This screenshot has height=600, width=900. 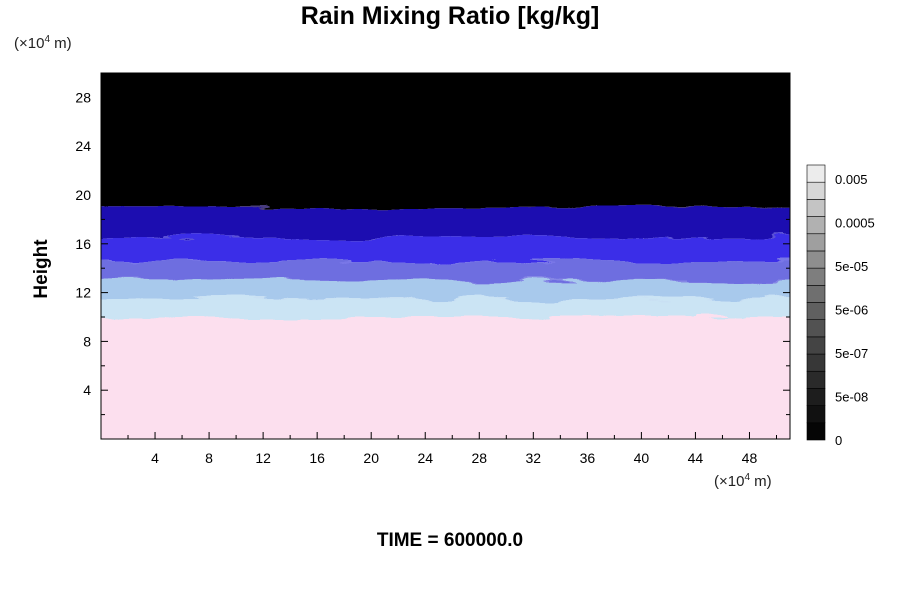 I want to click on x-tick-label: 24, so click(x=425, y=458).